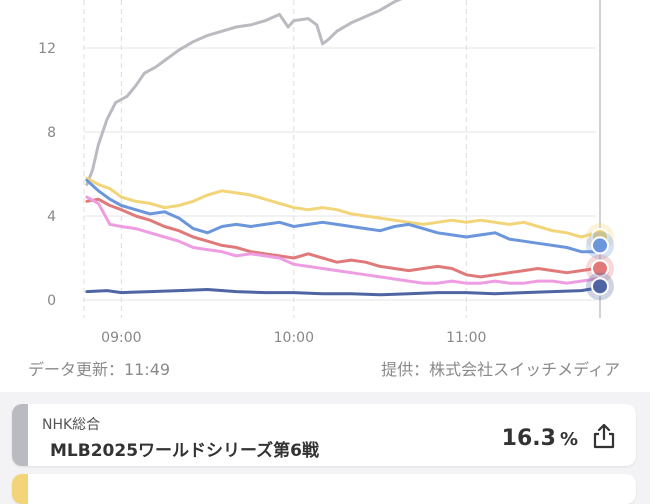  What do you see at coordinates (47, 49) in the screenshot?
I see `y-tick-label: 12` at bounding box center [47, 49].